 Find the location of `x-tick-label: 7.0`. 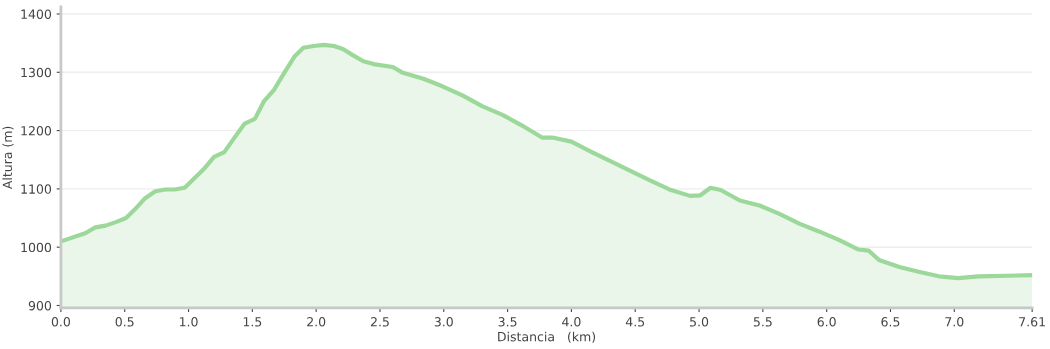

x-tick-label: 7.0 is located at coordinates (954, 322).